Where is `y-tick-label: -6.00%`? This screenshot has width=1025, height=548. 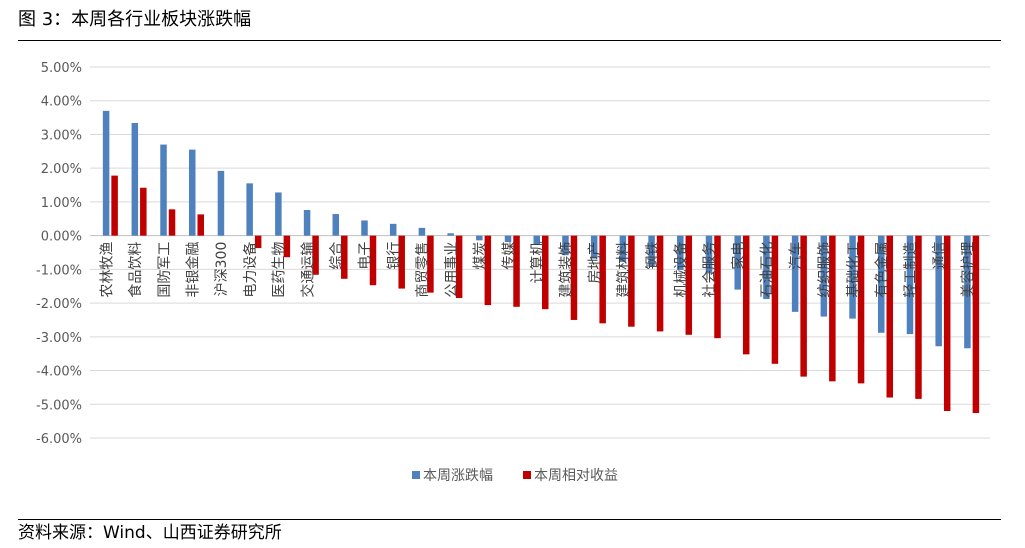 y-tick-label: -6.00% is located at coordinates (59, 439).